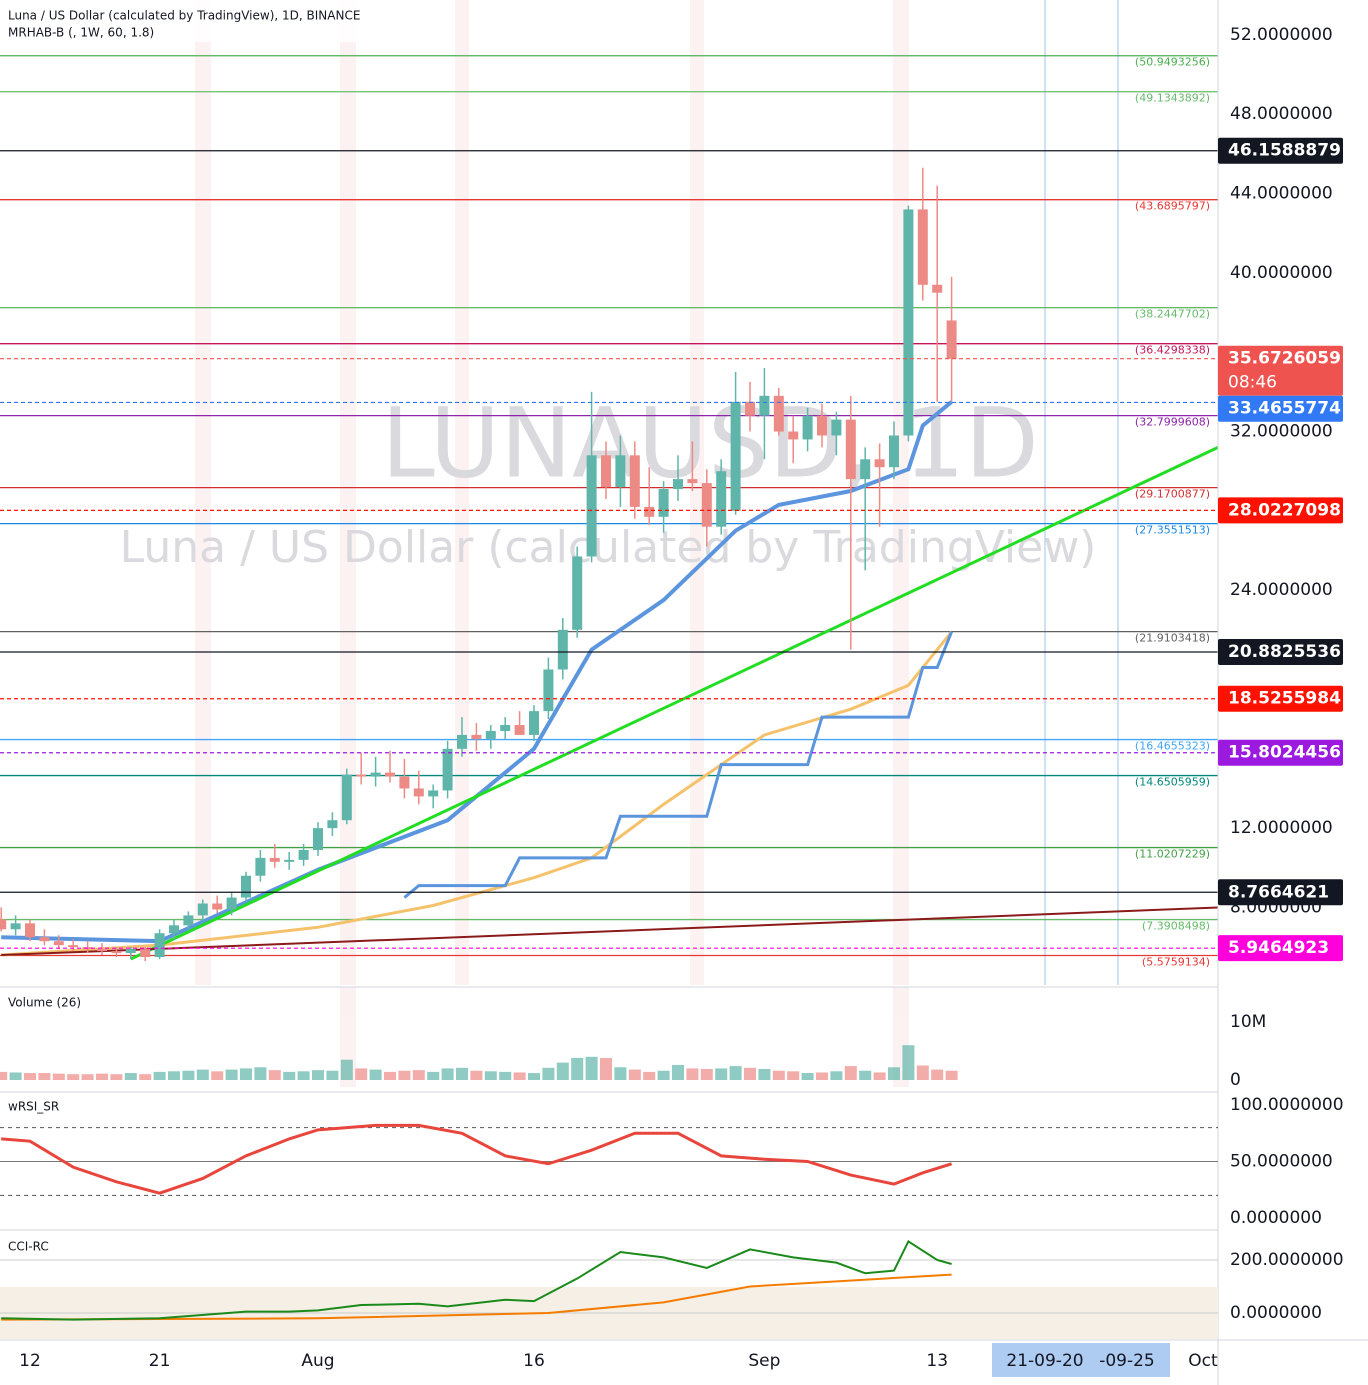 This screenshot has width=1368, height=1385. Describe the element at coordinates (190, 21) in the screenshot. I see `legend-bg` at that location.